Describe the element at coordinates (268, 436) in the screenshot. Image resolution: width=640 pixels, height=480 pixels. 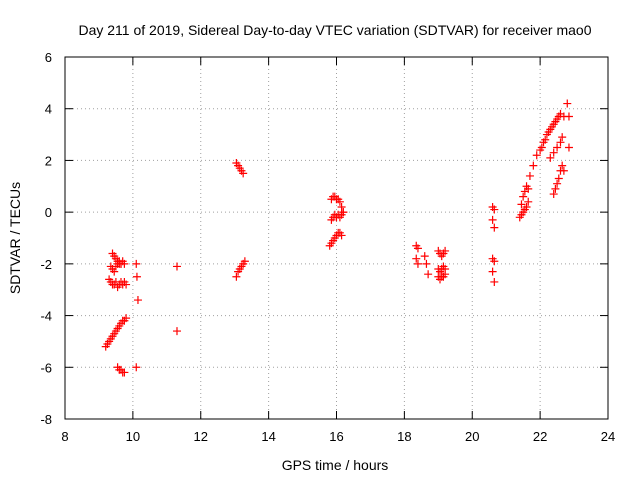
I see `x-tick-label: 14` at that location.